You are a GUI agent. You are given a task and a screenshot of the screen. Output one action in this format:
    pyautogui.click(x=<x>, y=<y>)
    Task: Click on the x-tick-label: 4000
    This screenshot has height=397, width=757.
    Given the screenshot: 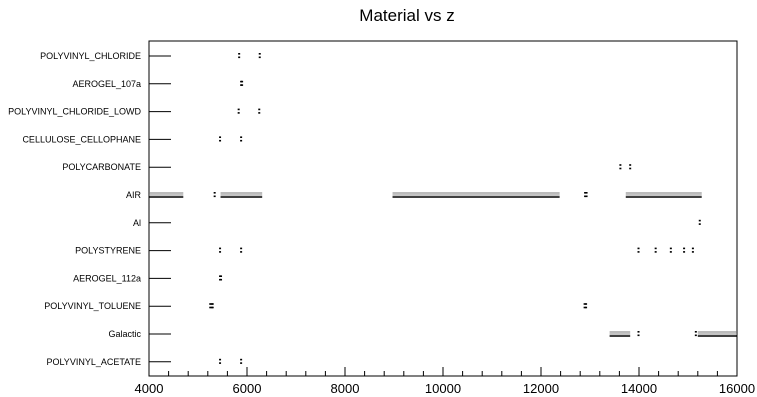 What is the action you would take?
    pyautogui.click(x=149, y=388)
    